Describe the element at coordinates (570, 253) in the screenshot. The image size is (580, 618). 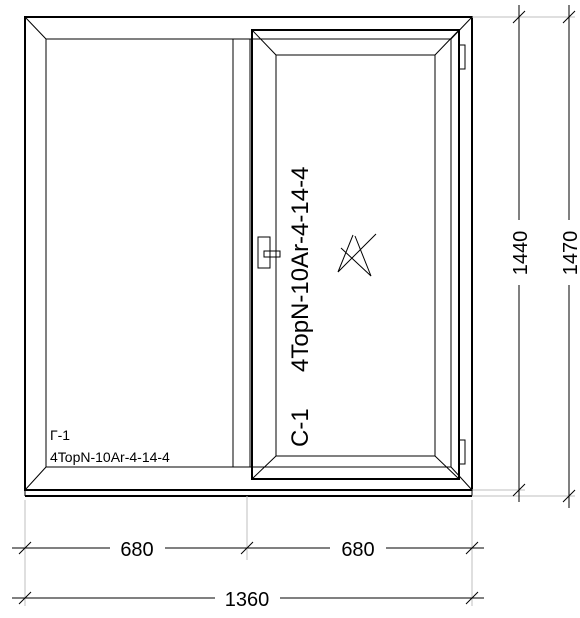
I see `total-height-dimension: 1470` at that location.